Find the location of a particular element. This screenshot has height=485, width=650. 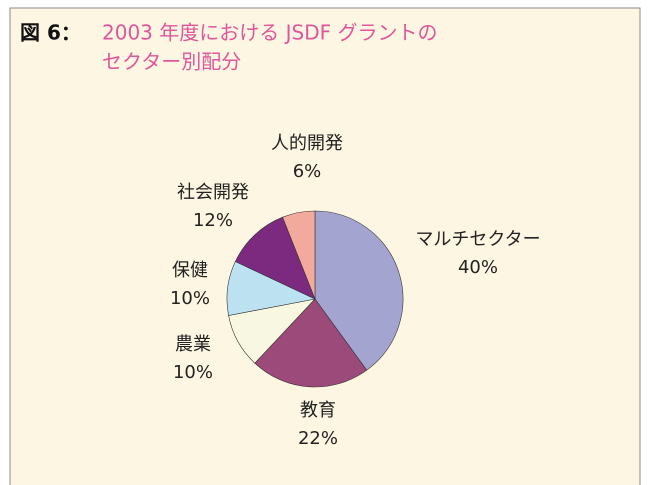

slice-value-label: 40% is located at coordinates (478, 267).